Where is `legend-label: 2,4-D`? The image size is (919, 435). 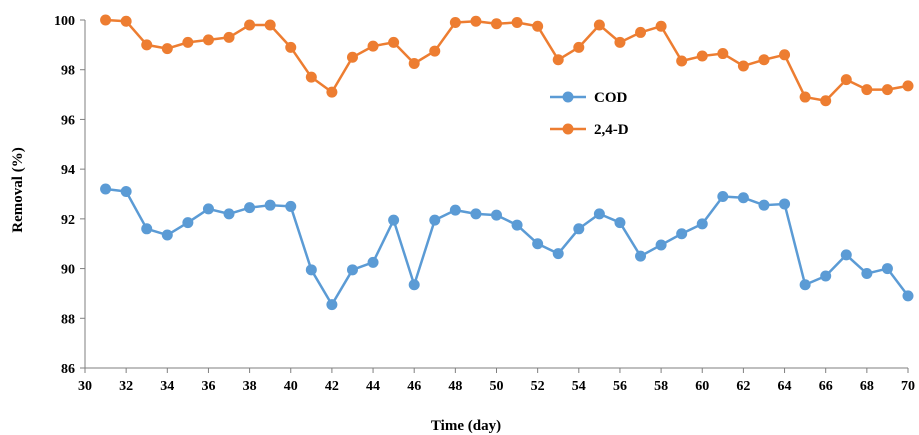
legend-label: 2,4-D is located at coordinates (611, 130).